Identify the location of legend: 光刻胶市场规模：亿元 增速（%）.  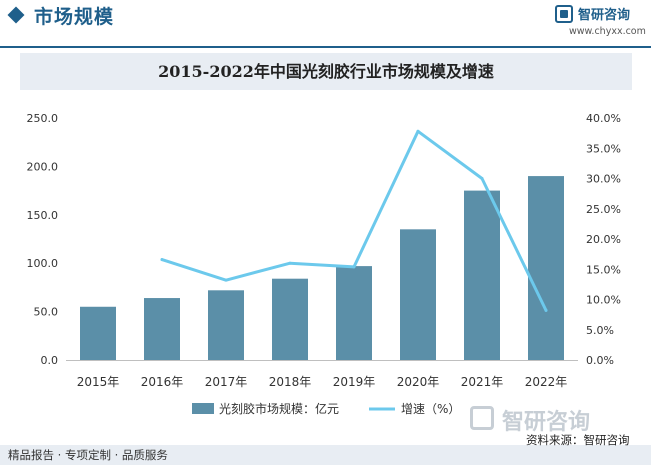
(326, 408).